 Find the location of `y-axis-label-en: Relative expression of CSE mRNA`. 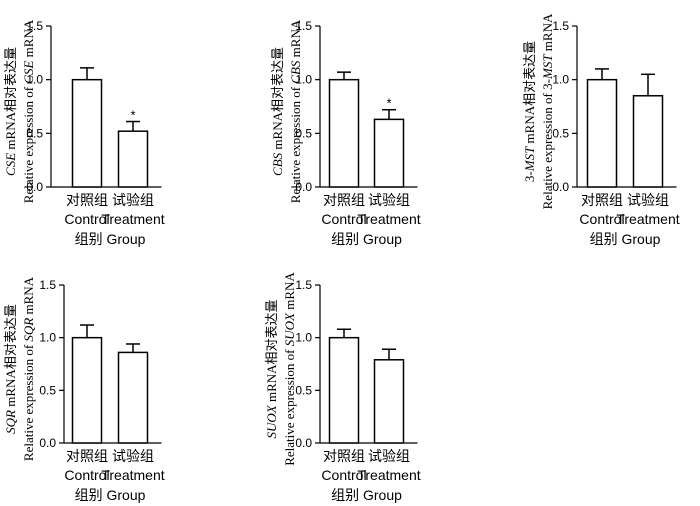

y-axis-label-en: Relative expression of CSE mRNA is located at coordinates (28, 111).